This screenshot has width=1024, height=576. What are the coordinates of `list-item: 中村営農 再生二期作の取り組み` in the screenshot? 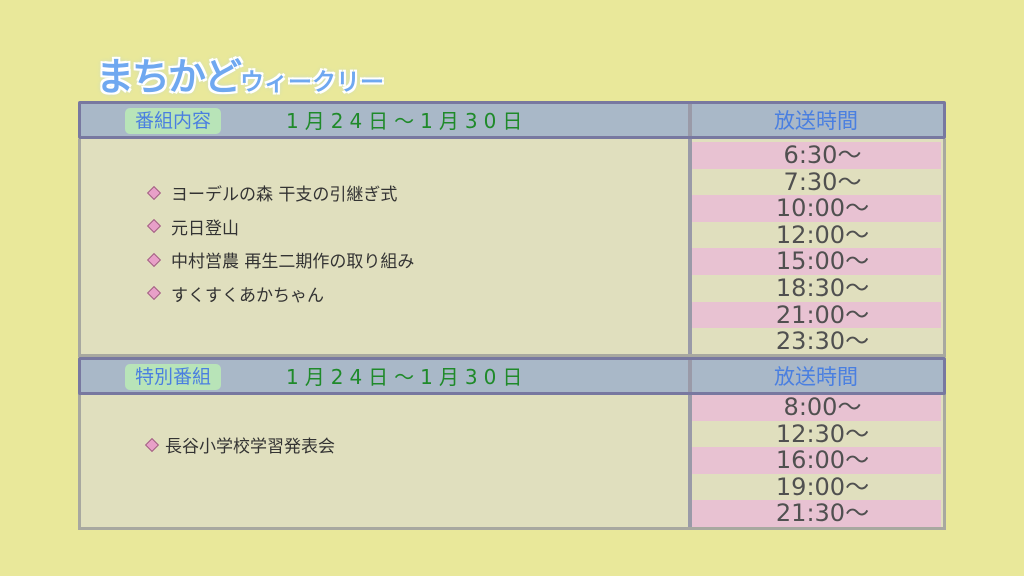 It's located at (280, 260).